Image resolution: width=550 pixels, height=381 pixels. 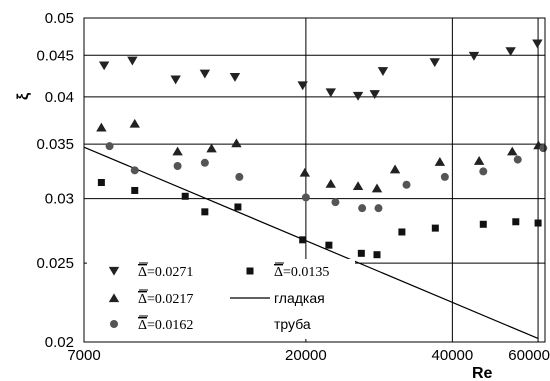 What do you see at coordinates (165, 325) in the screenshot?
I see `legend-label: Δ=0.0162` at bounding box center [165, 325].